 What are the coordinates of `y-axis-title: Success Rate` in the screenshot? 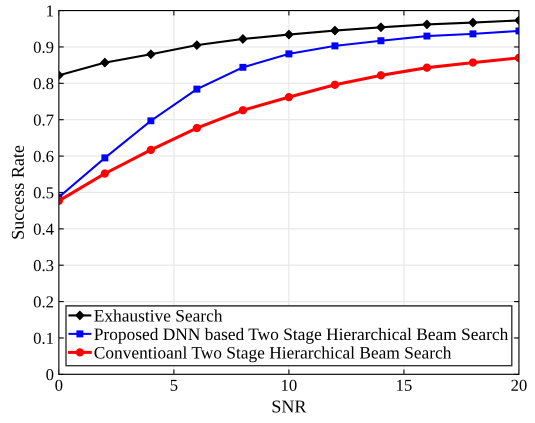 It's located at (18, 192).